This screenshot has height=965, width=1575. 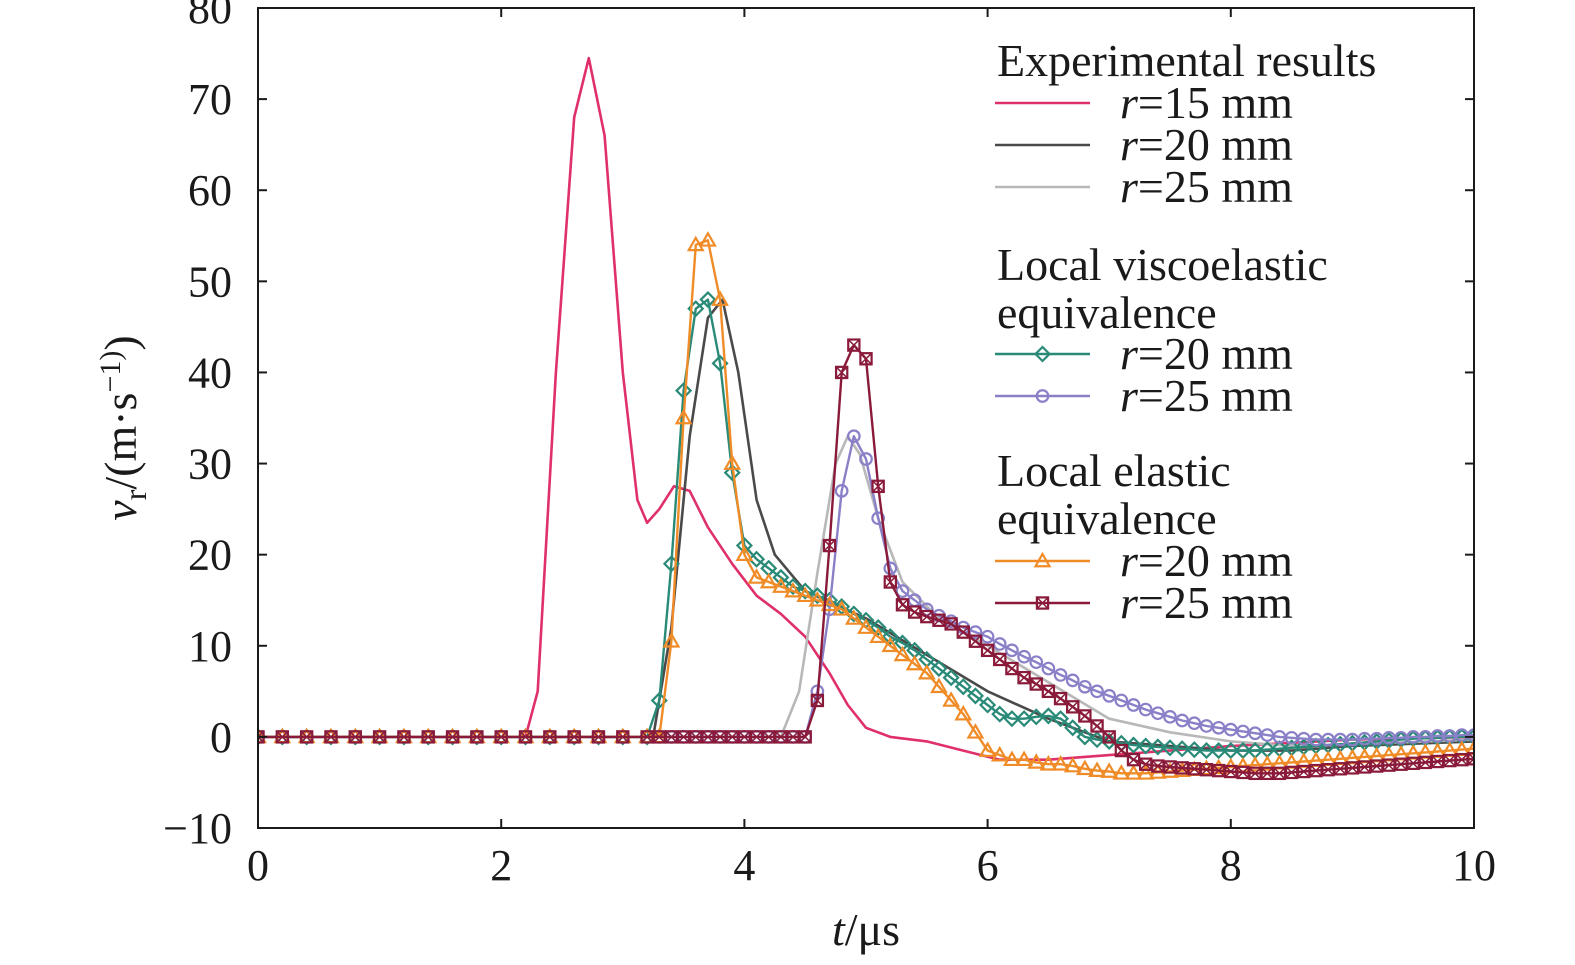 What do you see at coordinates (210, 372) in the screenshot?
I see `y-tick-label: 40` at bounding box center [210, 372].